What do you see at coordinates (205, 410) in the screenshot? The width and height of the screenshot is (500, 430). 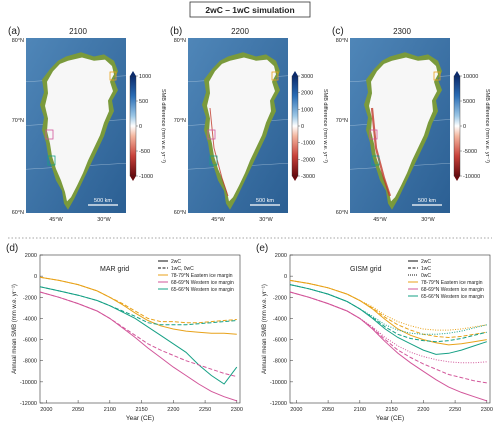 I see `x-tick-label: 2250` at bounding box center [205, 410].